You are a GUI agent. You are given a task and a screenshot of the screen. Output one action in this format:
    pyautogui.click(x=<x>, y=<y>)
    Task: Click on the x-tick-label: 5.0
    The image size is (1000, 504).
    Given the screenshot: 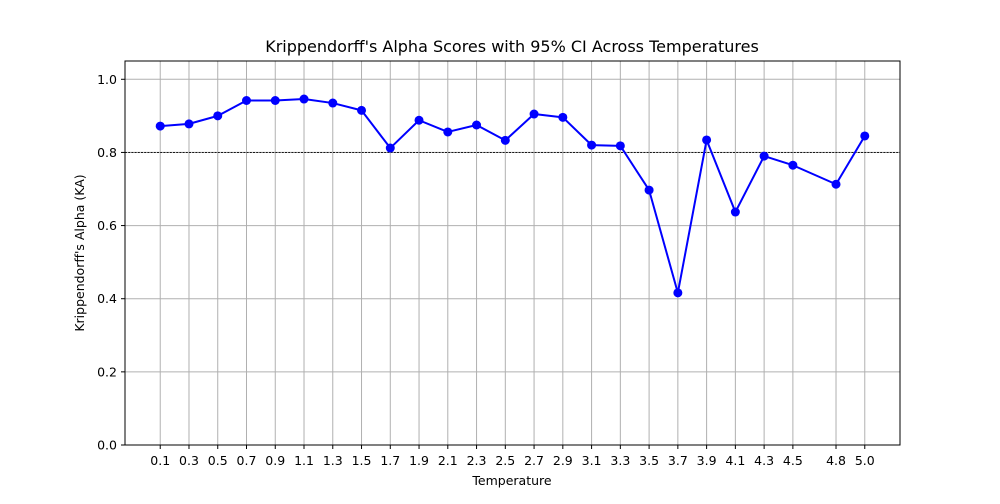 What is the action you would take?
    pyautogui.click(x=865, y=460)
    